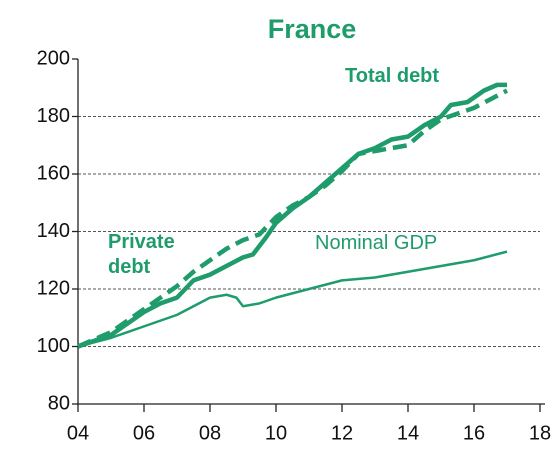  I want to click on x-tick-label: 14, so click(408, 433).